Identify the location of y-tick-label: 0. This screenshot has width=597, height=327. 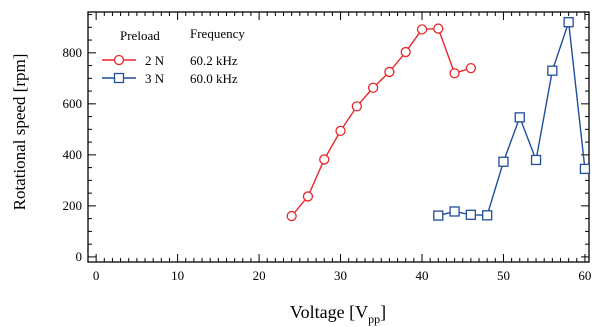
(79, 256).